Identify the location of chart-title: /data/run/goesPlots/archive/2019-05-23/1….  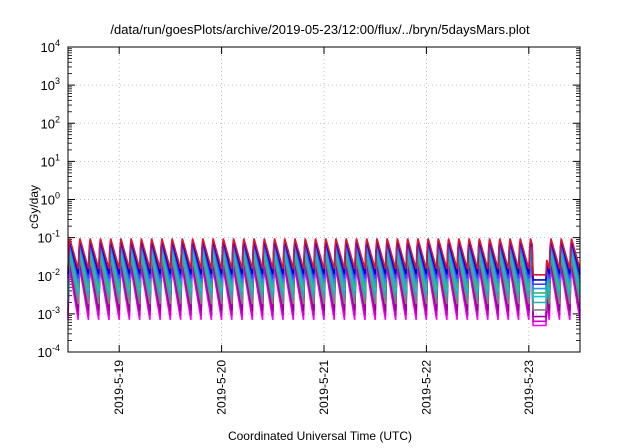
(320, 29).